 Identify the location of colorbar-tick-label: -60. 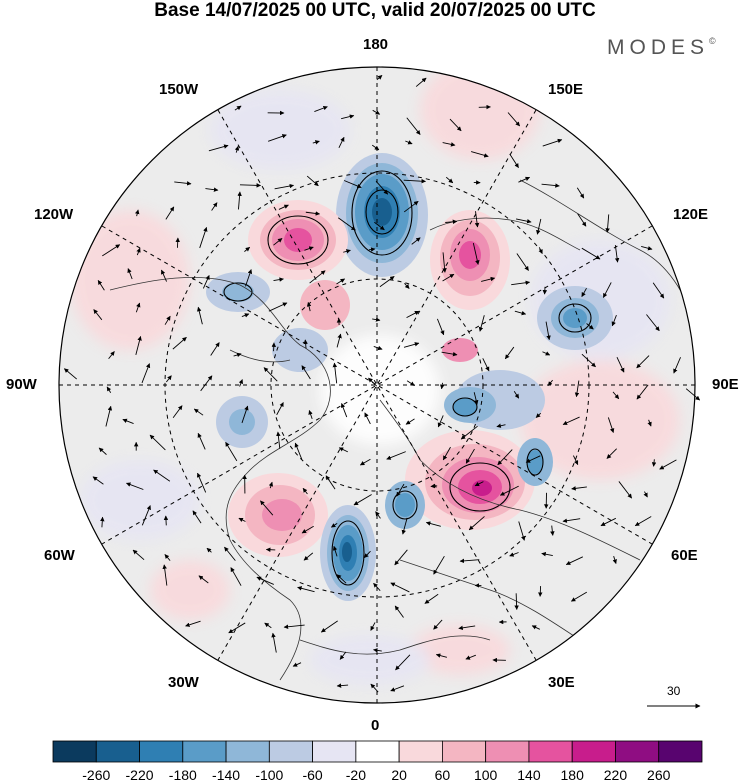
(312, 775).